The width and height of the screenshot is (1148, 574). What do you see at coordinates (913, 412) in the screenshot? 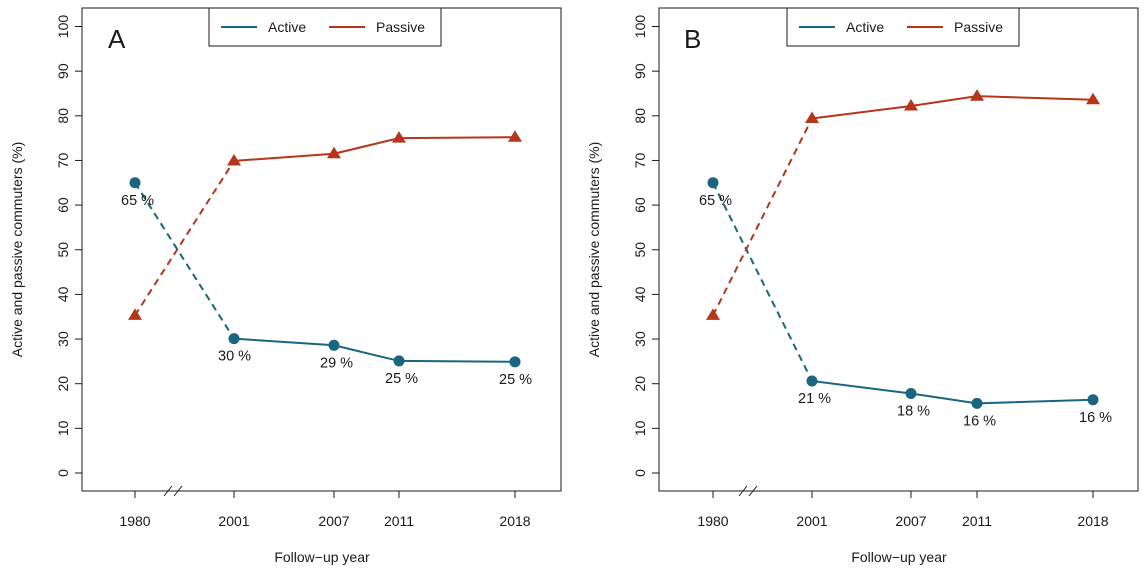
I see `data-label: 18 %` at bounding box center [913, 412].